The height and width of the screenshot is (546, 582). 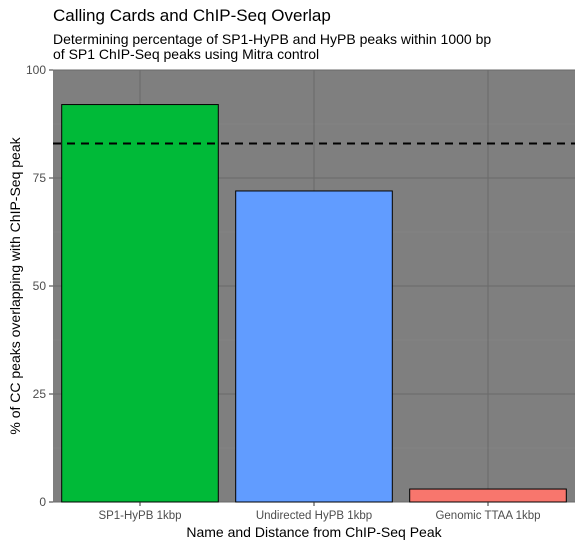 I want to click on y-axis: 0 25 50 75 100, so click(x=39, y=286).